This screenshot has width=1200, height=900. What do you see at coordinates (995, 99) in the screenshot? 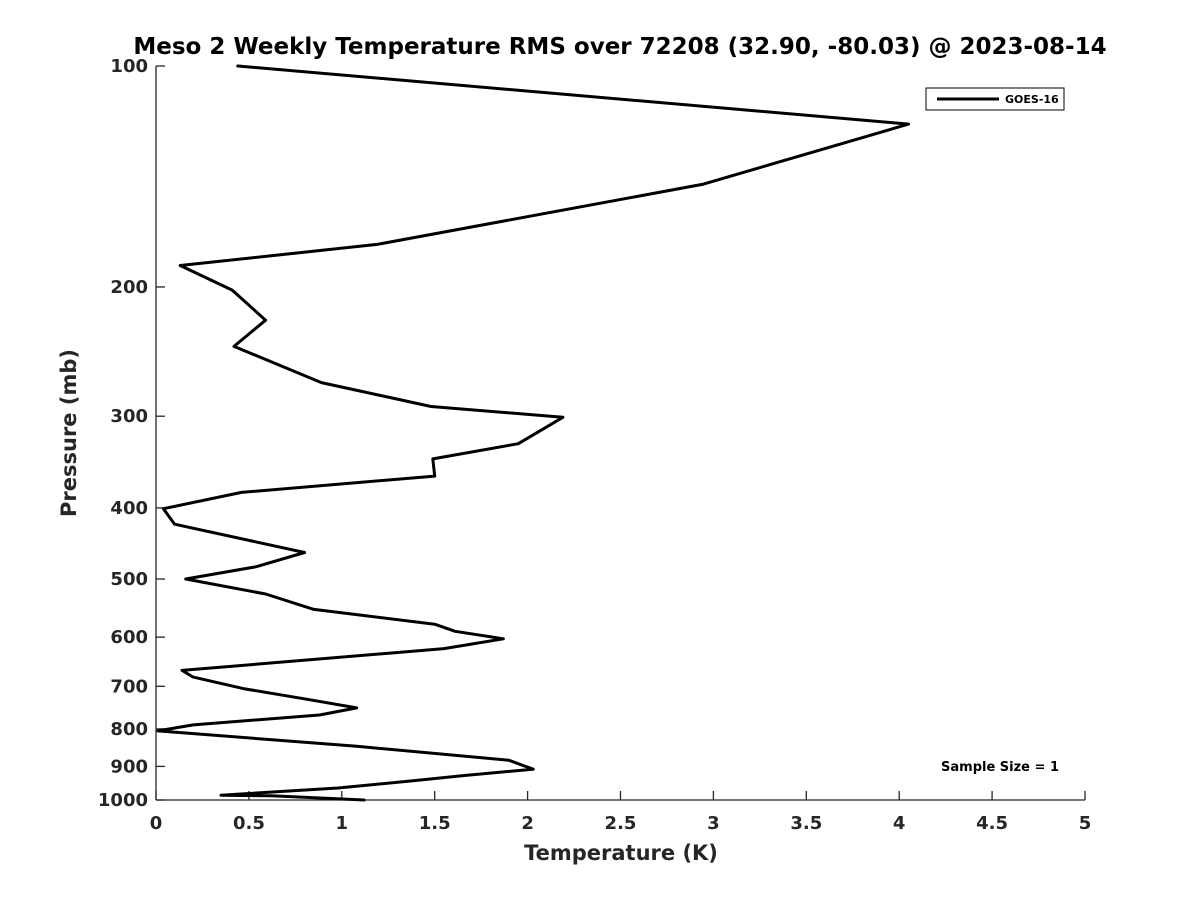
I see `legend: GOES-16` at bounding box center [995, 99].